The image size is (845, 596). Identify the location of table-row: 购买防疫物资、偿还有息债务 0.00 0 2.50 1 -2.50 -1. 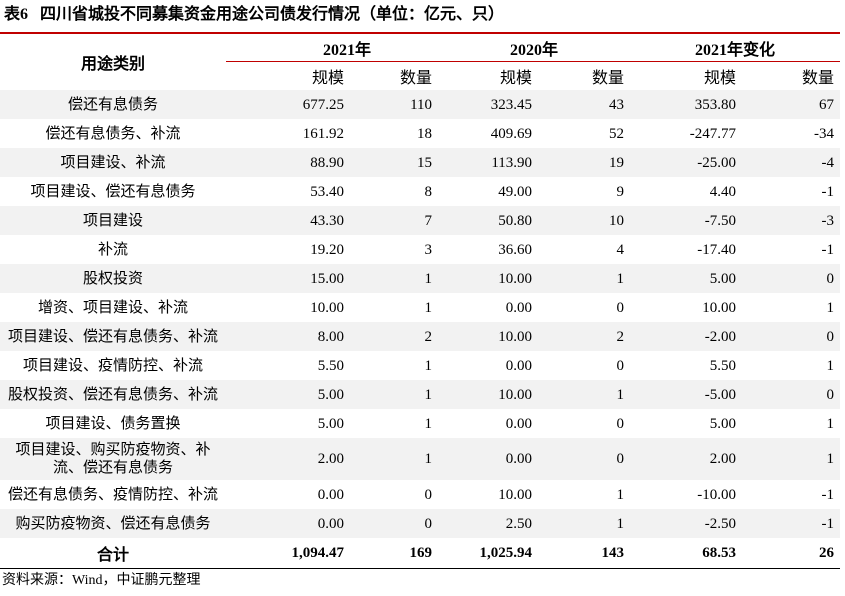
(420, 523).